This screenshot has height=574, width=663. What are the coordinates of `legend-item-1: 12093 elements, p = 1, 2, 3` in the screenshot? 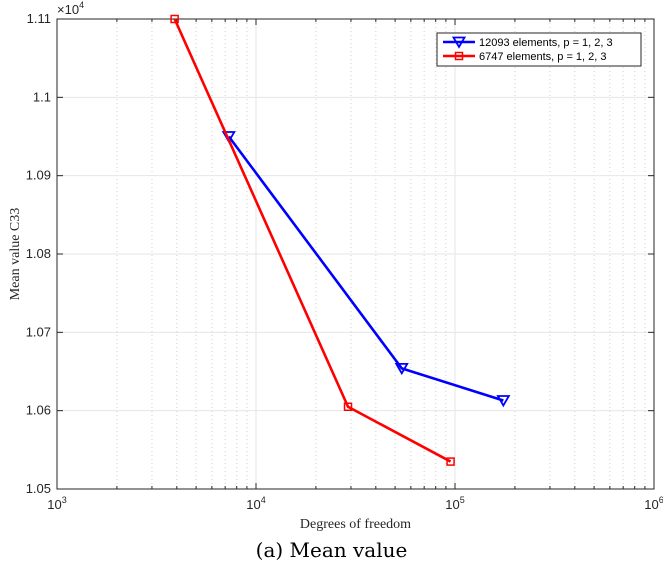 It's located at (528, 42).